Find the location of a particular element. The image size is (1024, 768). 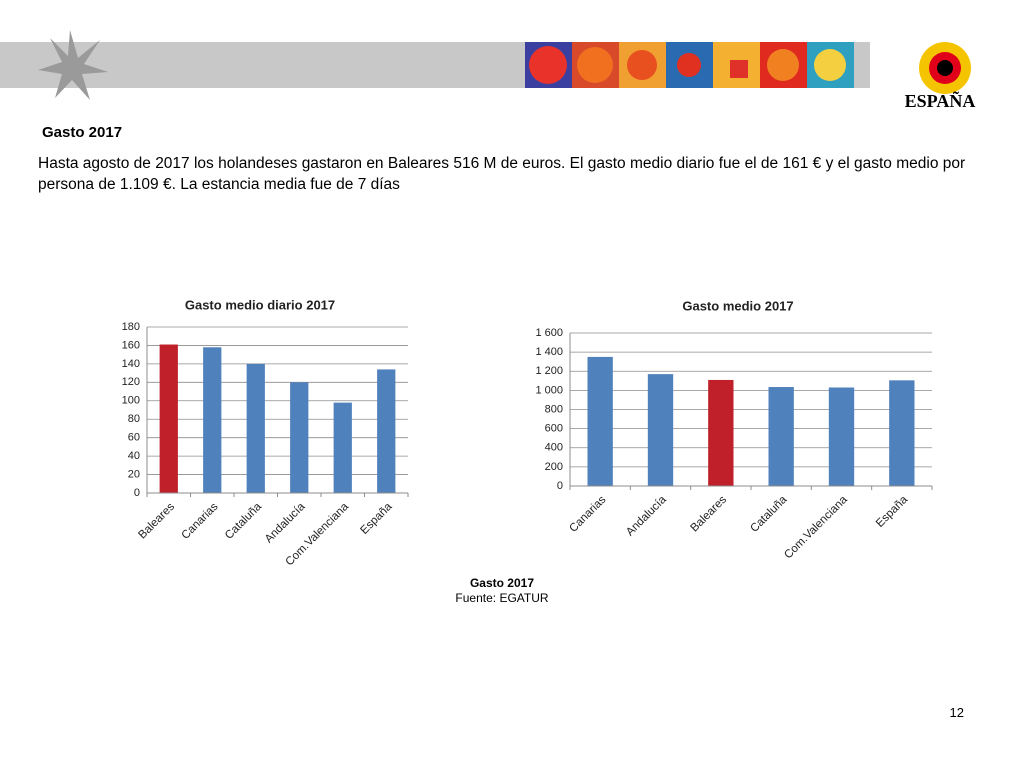

y-tick-label: 160 is located at coordinates (131, 345).